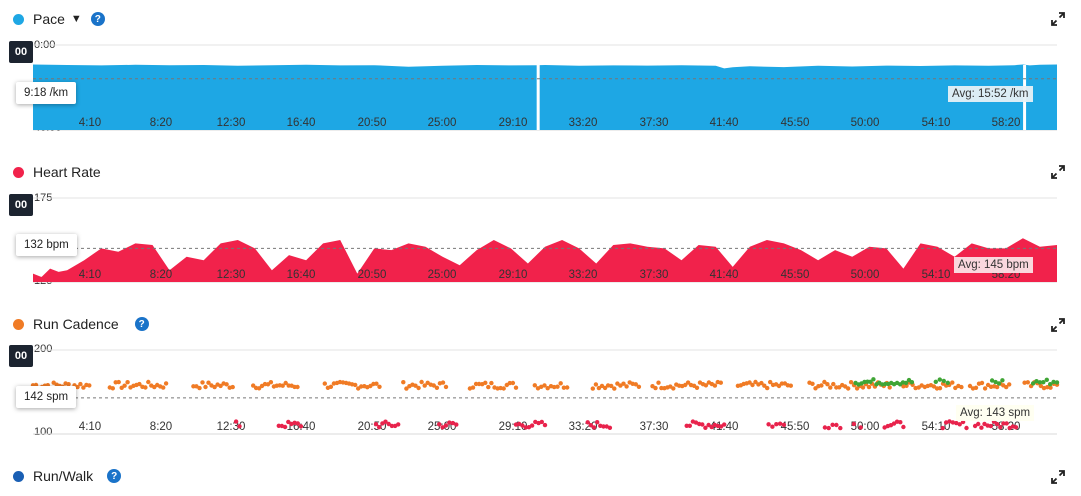  Describe the element at coordinates (21, 356) in the screenshot. I see `cadence-scroll-tab: 00` at that location.